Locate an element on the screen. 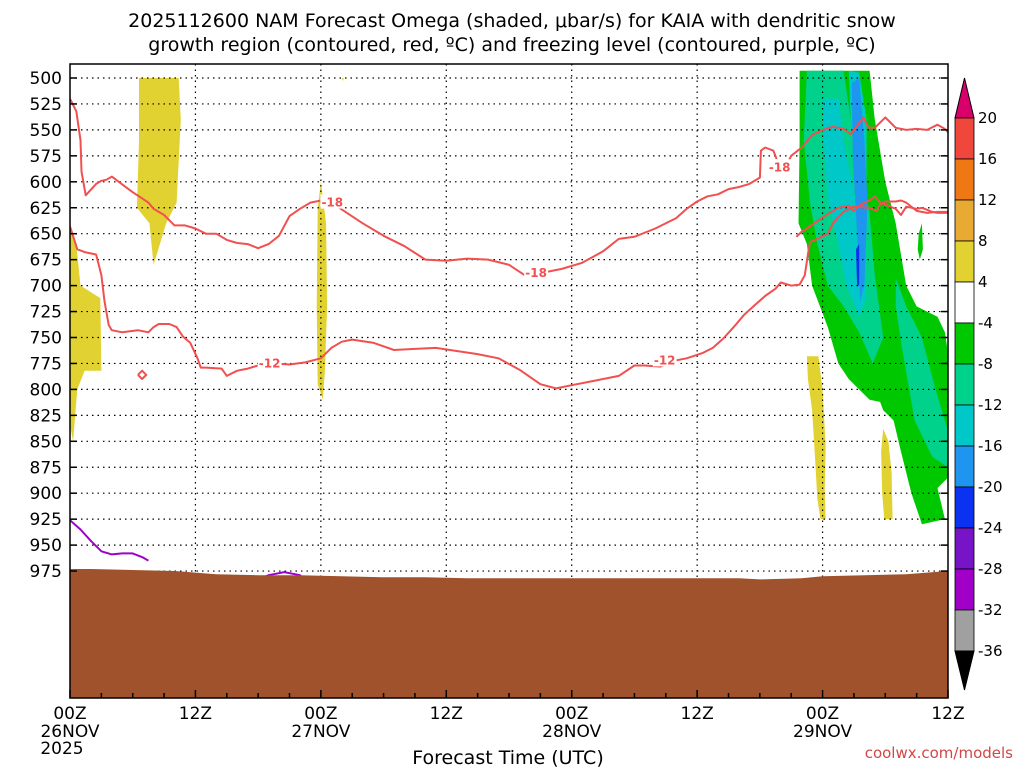  y-tick-label-850: 850 is located at coordinates (46, 442).